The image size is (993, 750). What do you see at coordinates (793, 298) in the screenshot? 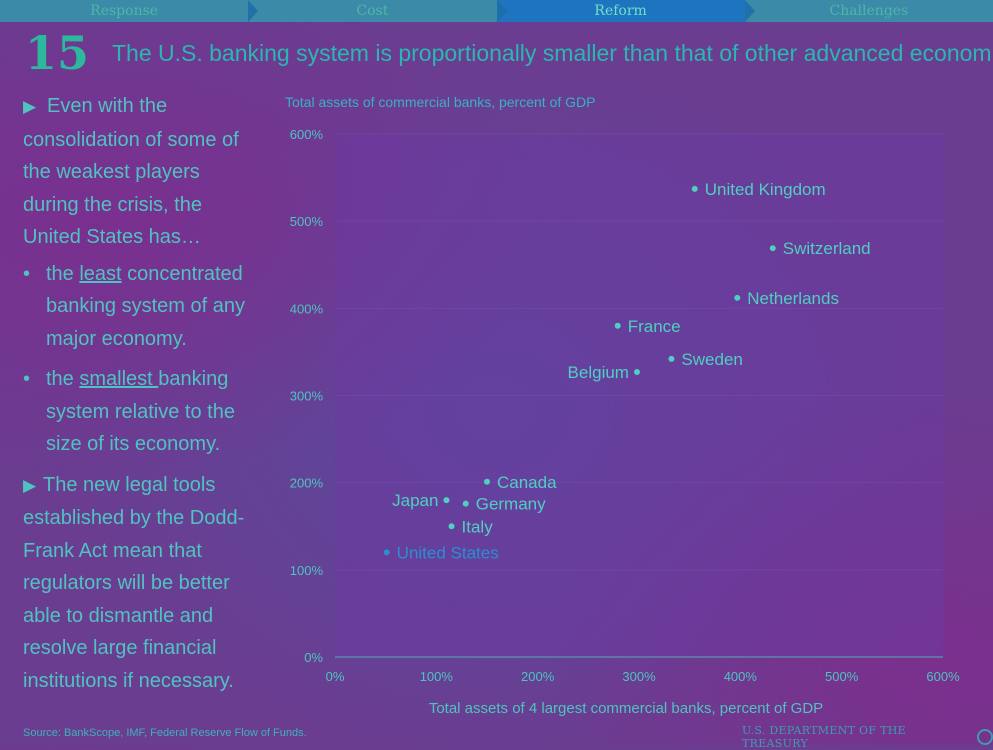
I see `point-label: Netherlands` at bounding box center [793, 298].